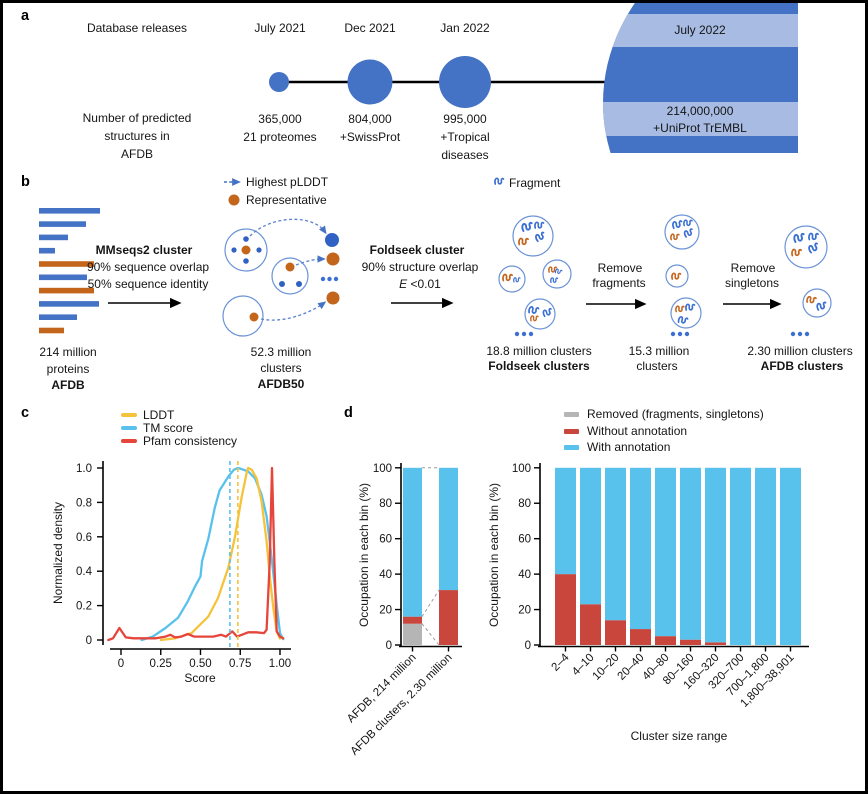 The height and width of the screenshot is (794, 868). Describe the element at coordinates (168, 428) in the screenshot. I see `tmscore-legend-label: TM score` at that location.